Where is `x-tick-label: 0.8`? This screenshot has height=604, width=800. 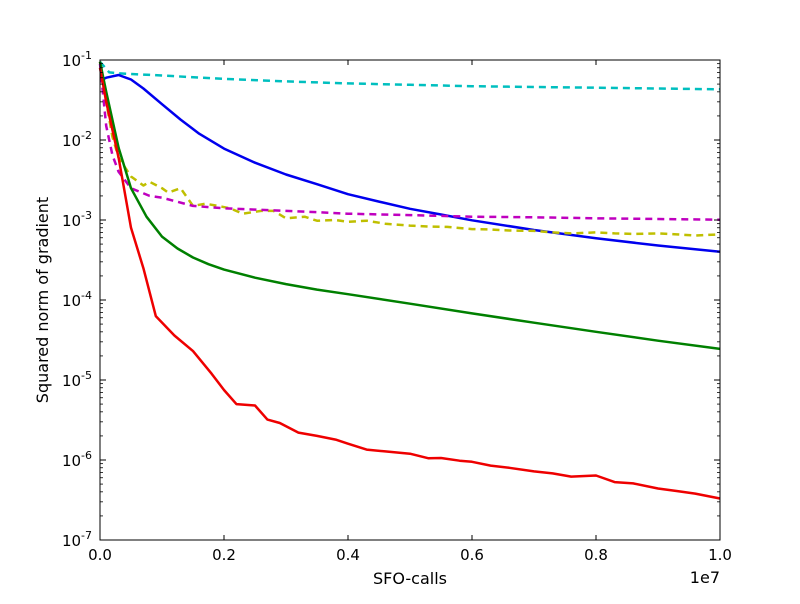
x-tick-label: 0.8 is located at coordinates (596, 555).